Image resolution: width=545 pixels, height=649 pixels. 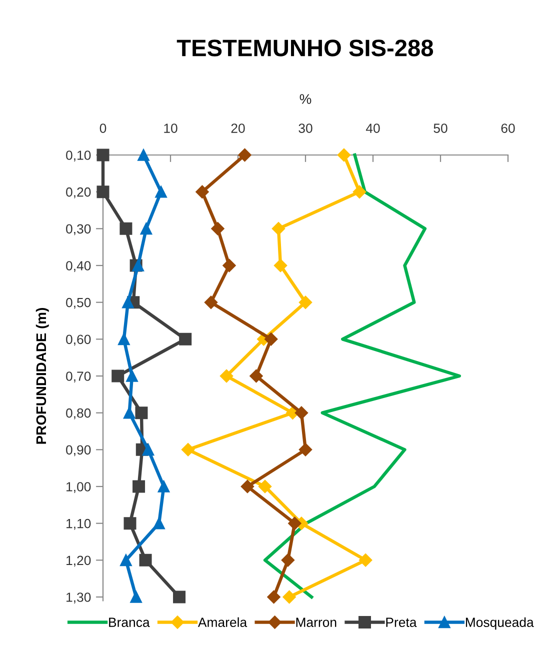 I want to click on y-tick-label: 0,10, so click(x=78, y=156).